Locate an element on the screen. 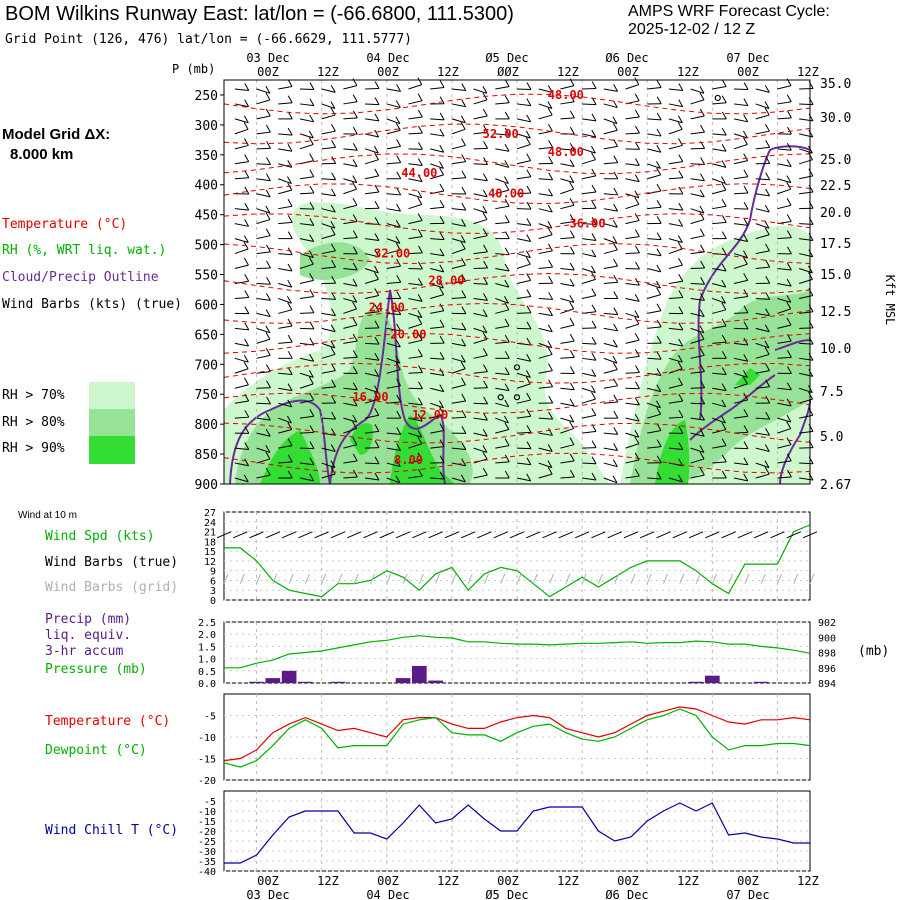 The width and height of the screenshot is (900, 900). temperature-contour is located at coordinates (517, 224).